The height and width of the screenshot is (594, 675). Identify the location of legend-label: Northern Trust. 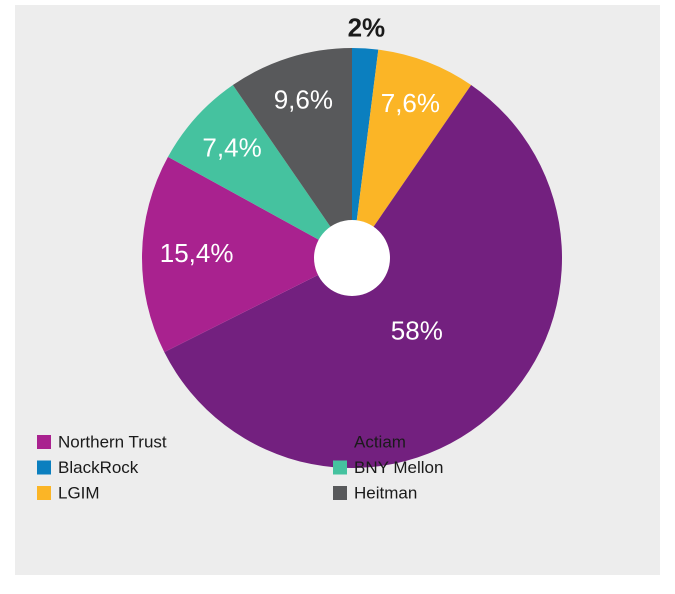
(112, 441).